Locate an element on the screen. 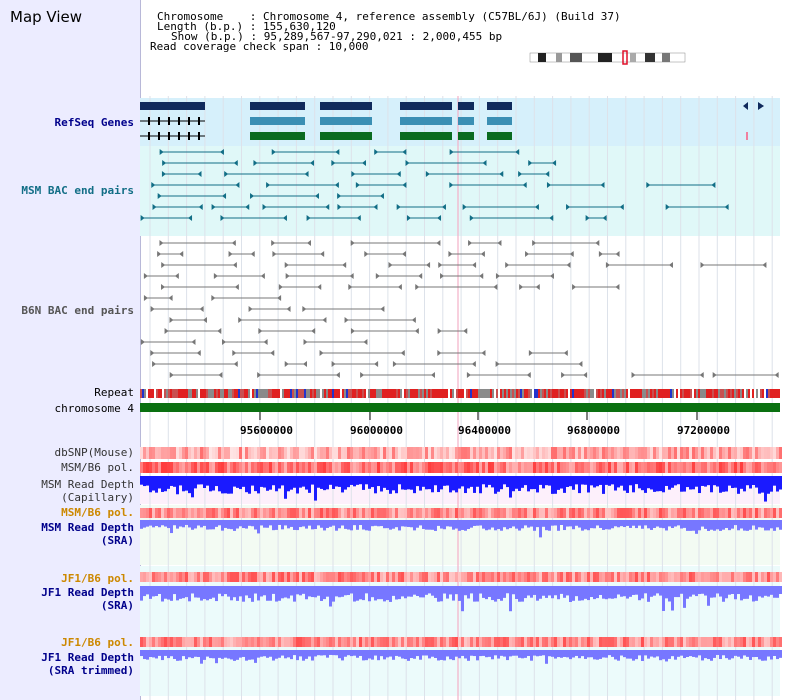 The height and width of the screenshot is (700, 800). gene-exon-tick is located at coordinates (189, 121).